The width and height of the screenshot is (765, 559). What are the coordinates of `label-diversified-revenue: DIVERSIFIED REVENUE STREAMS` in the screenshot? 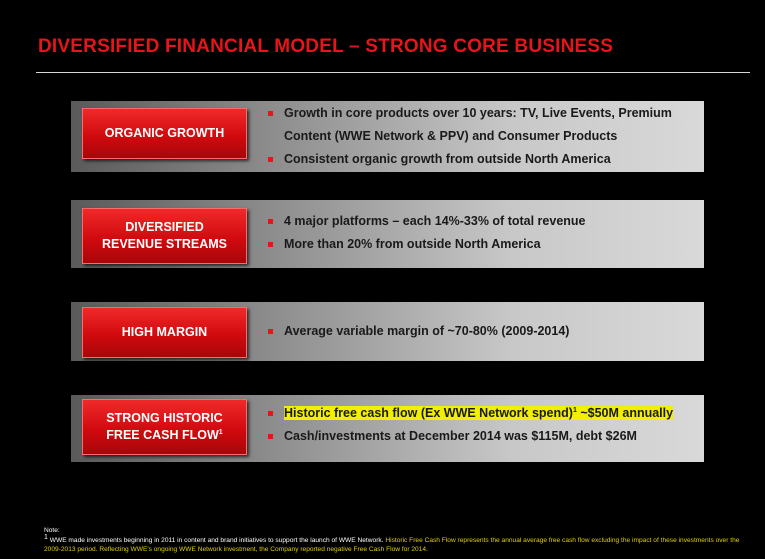 It's located at (164, 236).